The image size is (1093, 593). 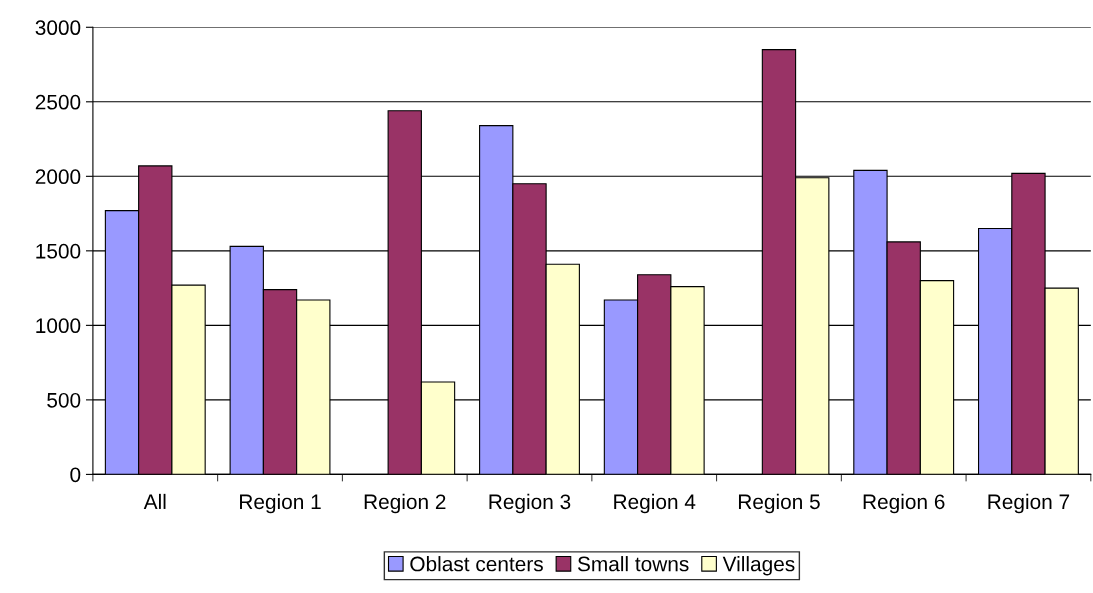 What do you see at coordinates (58, 102) in the screenshot?
I see `y-tick-label: 2500` at bounding box center [58, 102].